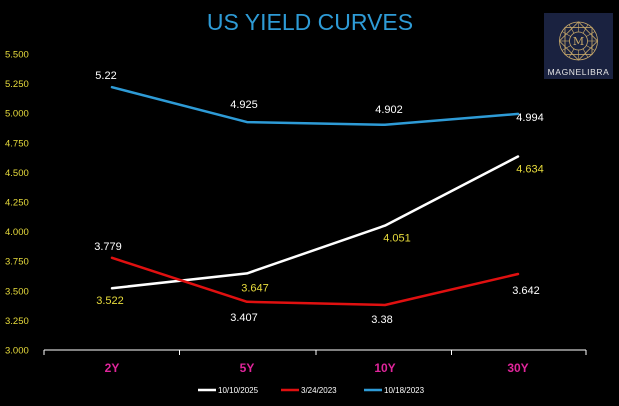  What do you see at coordinates (17, 262) in the screenshot?
I see `y-tick-label: 3.750` at bounding box center [17, 262].